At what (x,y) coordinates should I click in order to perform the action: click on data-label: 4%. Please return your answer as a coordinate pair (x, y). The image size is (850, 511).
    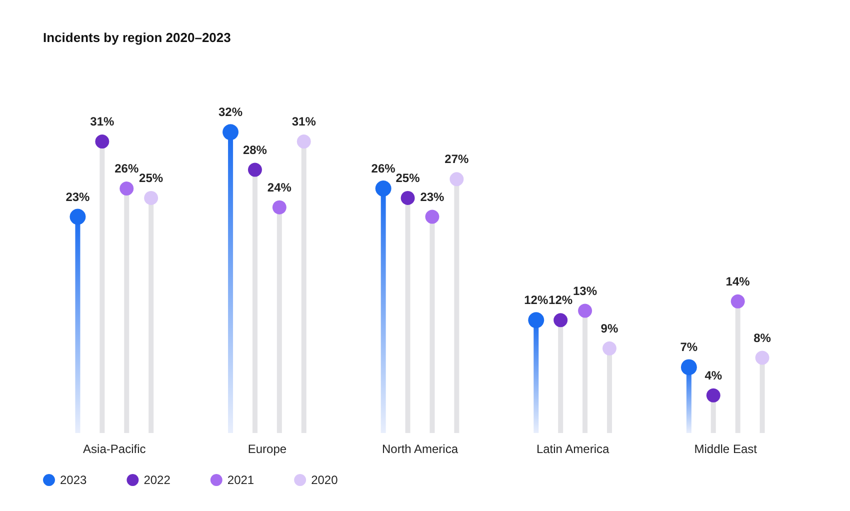
    Looking at the image, I should click on (713, 375).